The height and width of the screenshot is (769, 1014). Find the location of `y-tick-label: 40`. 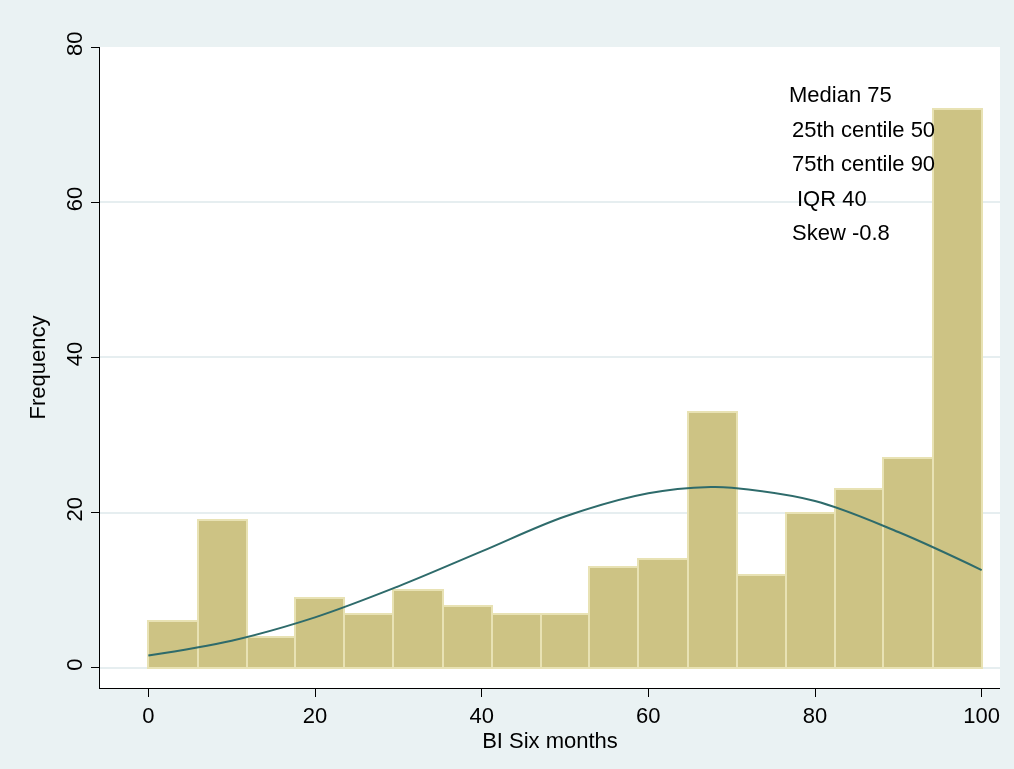

y-tick-label: 40 is located at coordinates (75, 354).